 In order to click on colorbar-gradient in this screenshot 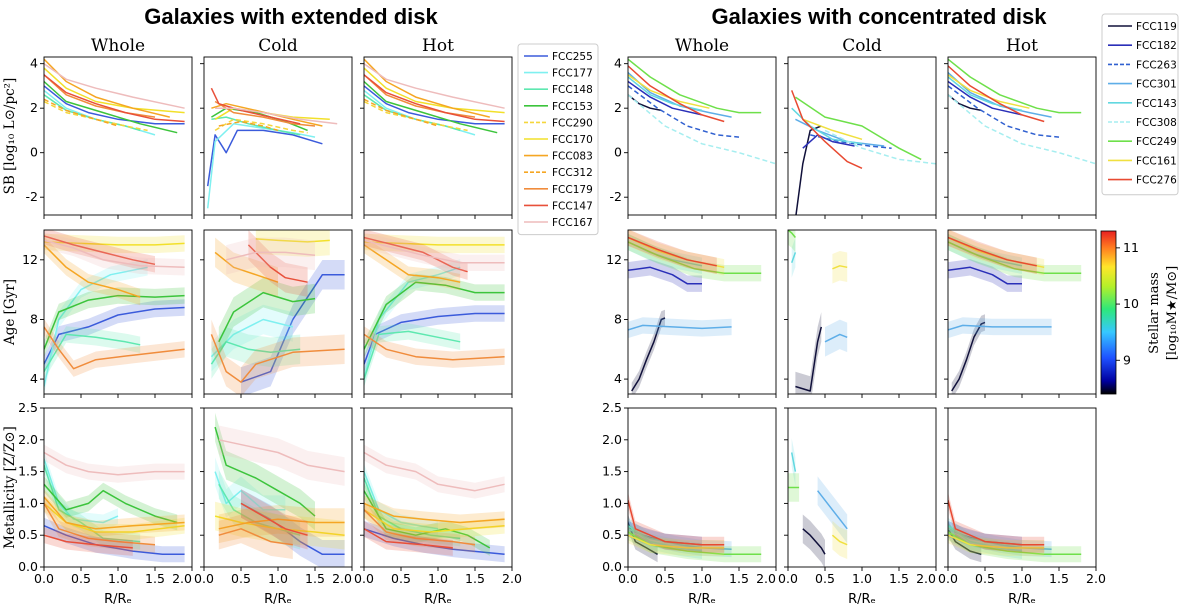, I will do `click(1108, 312)`.